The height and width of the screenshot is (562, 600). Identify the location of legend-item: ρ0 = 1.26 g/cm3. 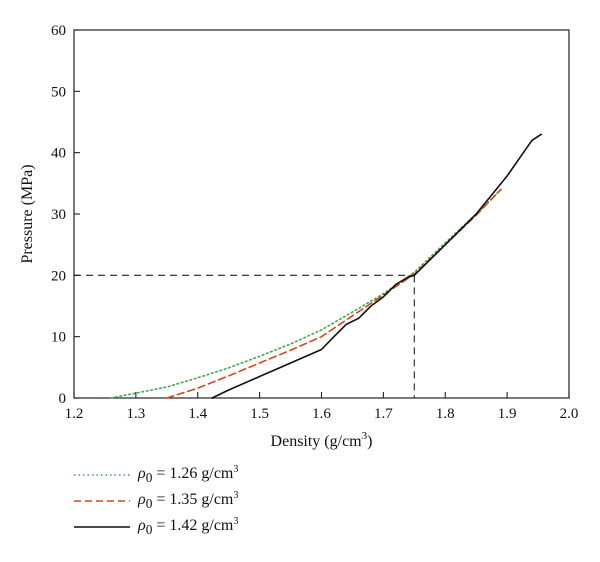
(224, 475).